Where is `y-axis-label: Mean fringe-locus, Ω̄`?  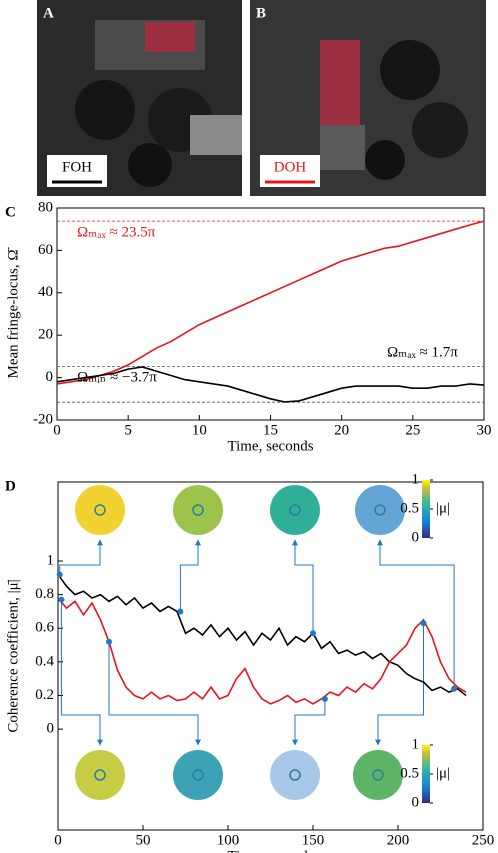
y-axis-label: Mean fringe-locus, Ω̄ is located at coordinates (13, 312).